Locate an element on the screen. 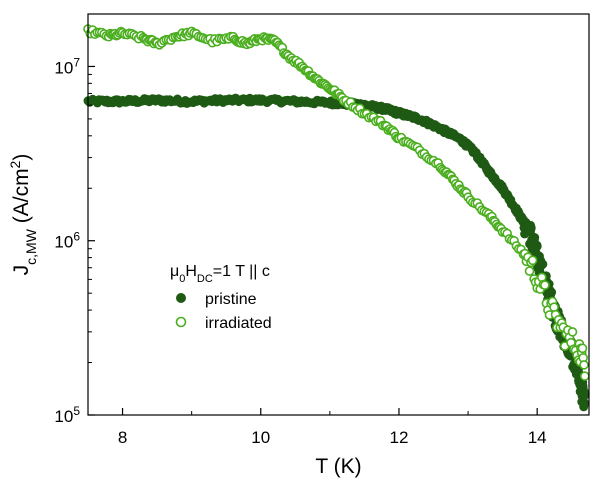  y-axis-title-sub: c,MW is located at coordinates (31, 246).